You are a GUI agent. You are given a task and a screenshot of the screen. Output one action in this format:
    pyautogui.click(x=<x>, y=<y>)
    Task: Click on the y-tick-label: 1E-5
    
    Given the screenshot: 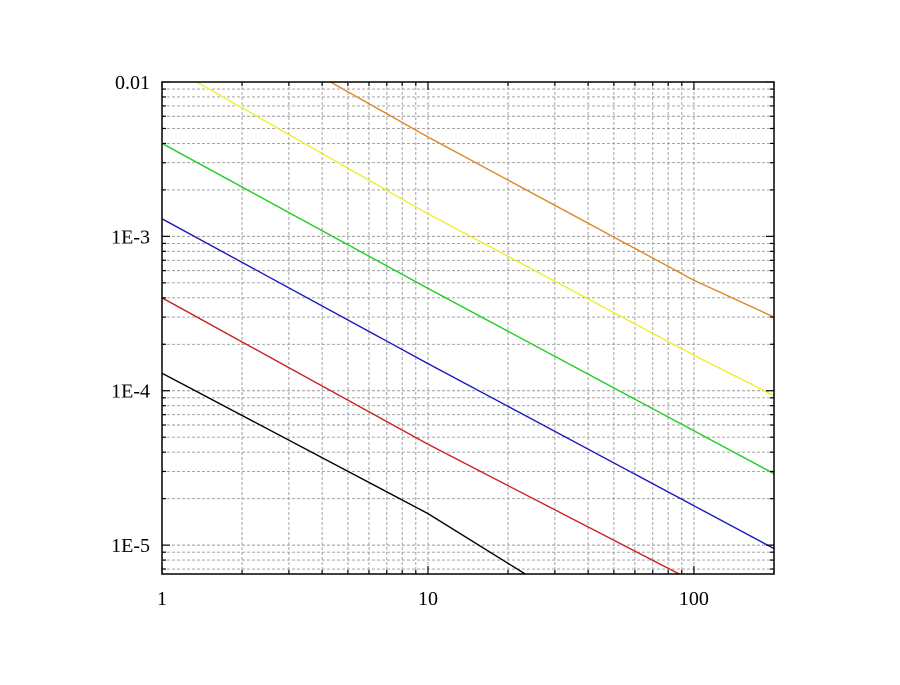 What is the action you would take?
    pyautogui.click(x=130, y=546)
    